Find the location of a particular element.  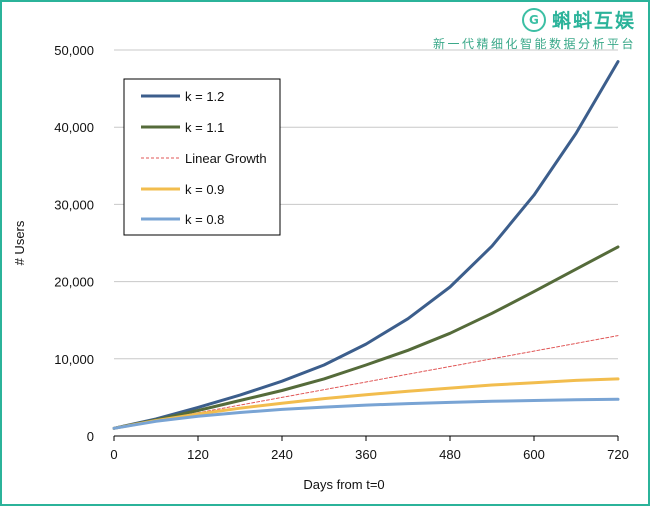

x-tick-label: 120 is located at coordinates (198, 454).